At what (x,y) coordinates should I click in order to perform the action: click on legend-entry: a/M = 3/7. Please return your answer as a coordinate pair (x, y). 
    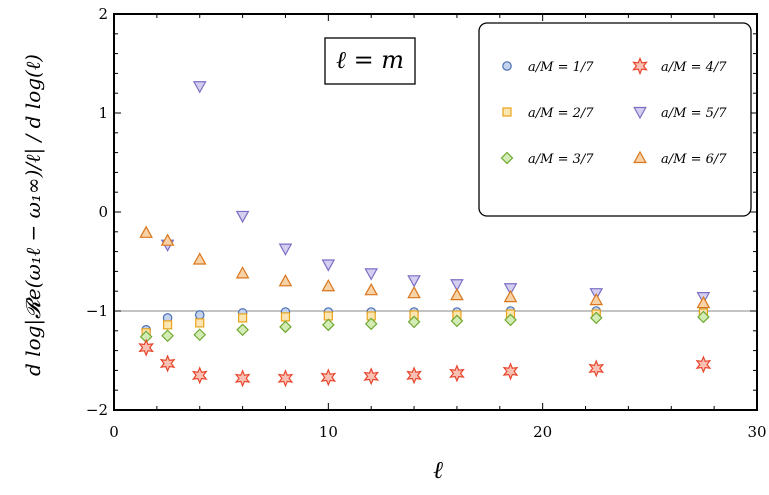
    Looking at the image, I should click on (547, 159).